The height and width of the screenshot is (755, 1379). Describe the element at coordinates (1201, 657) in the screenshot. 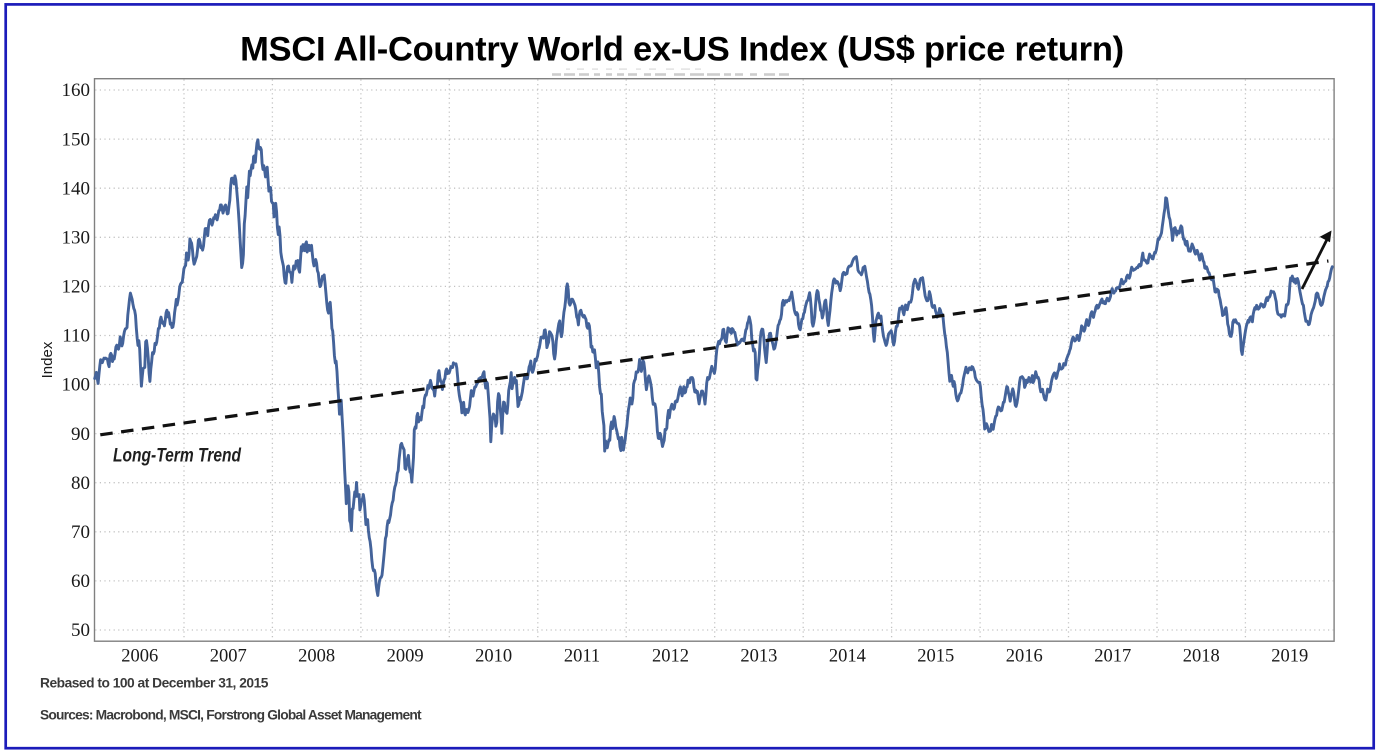

I see `svg-text: 2018` at that location.